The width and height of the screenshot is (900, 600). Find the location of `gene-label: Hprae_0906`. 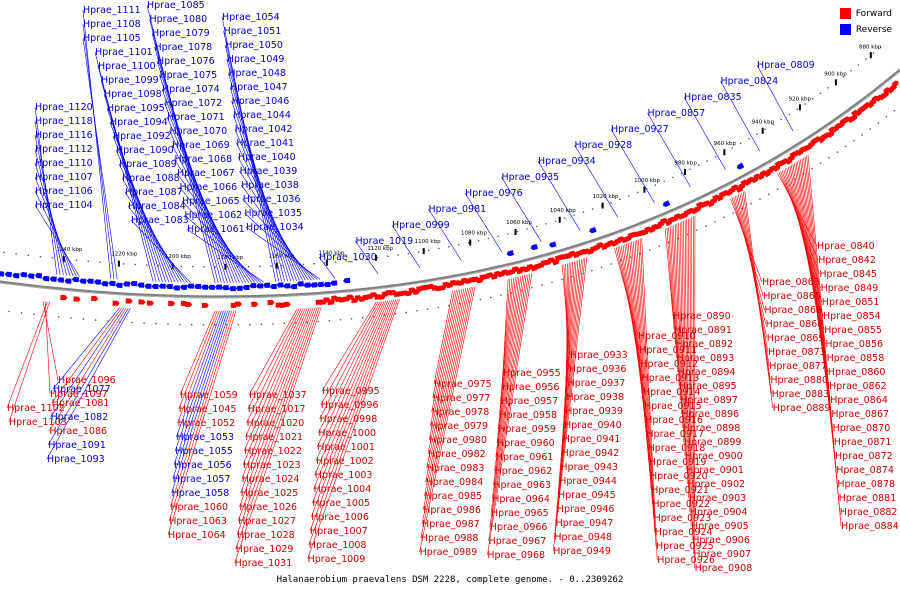

gene-label: Hprae_0906 is located at coordinates (721, 540).